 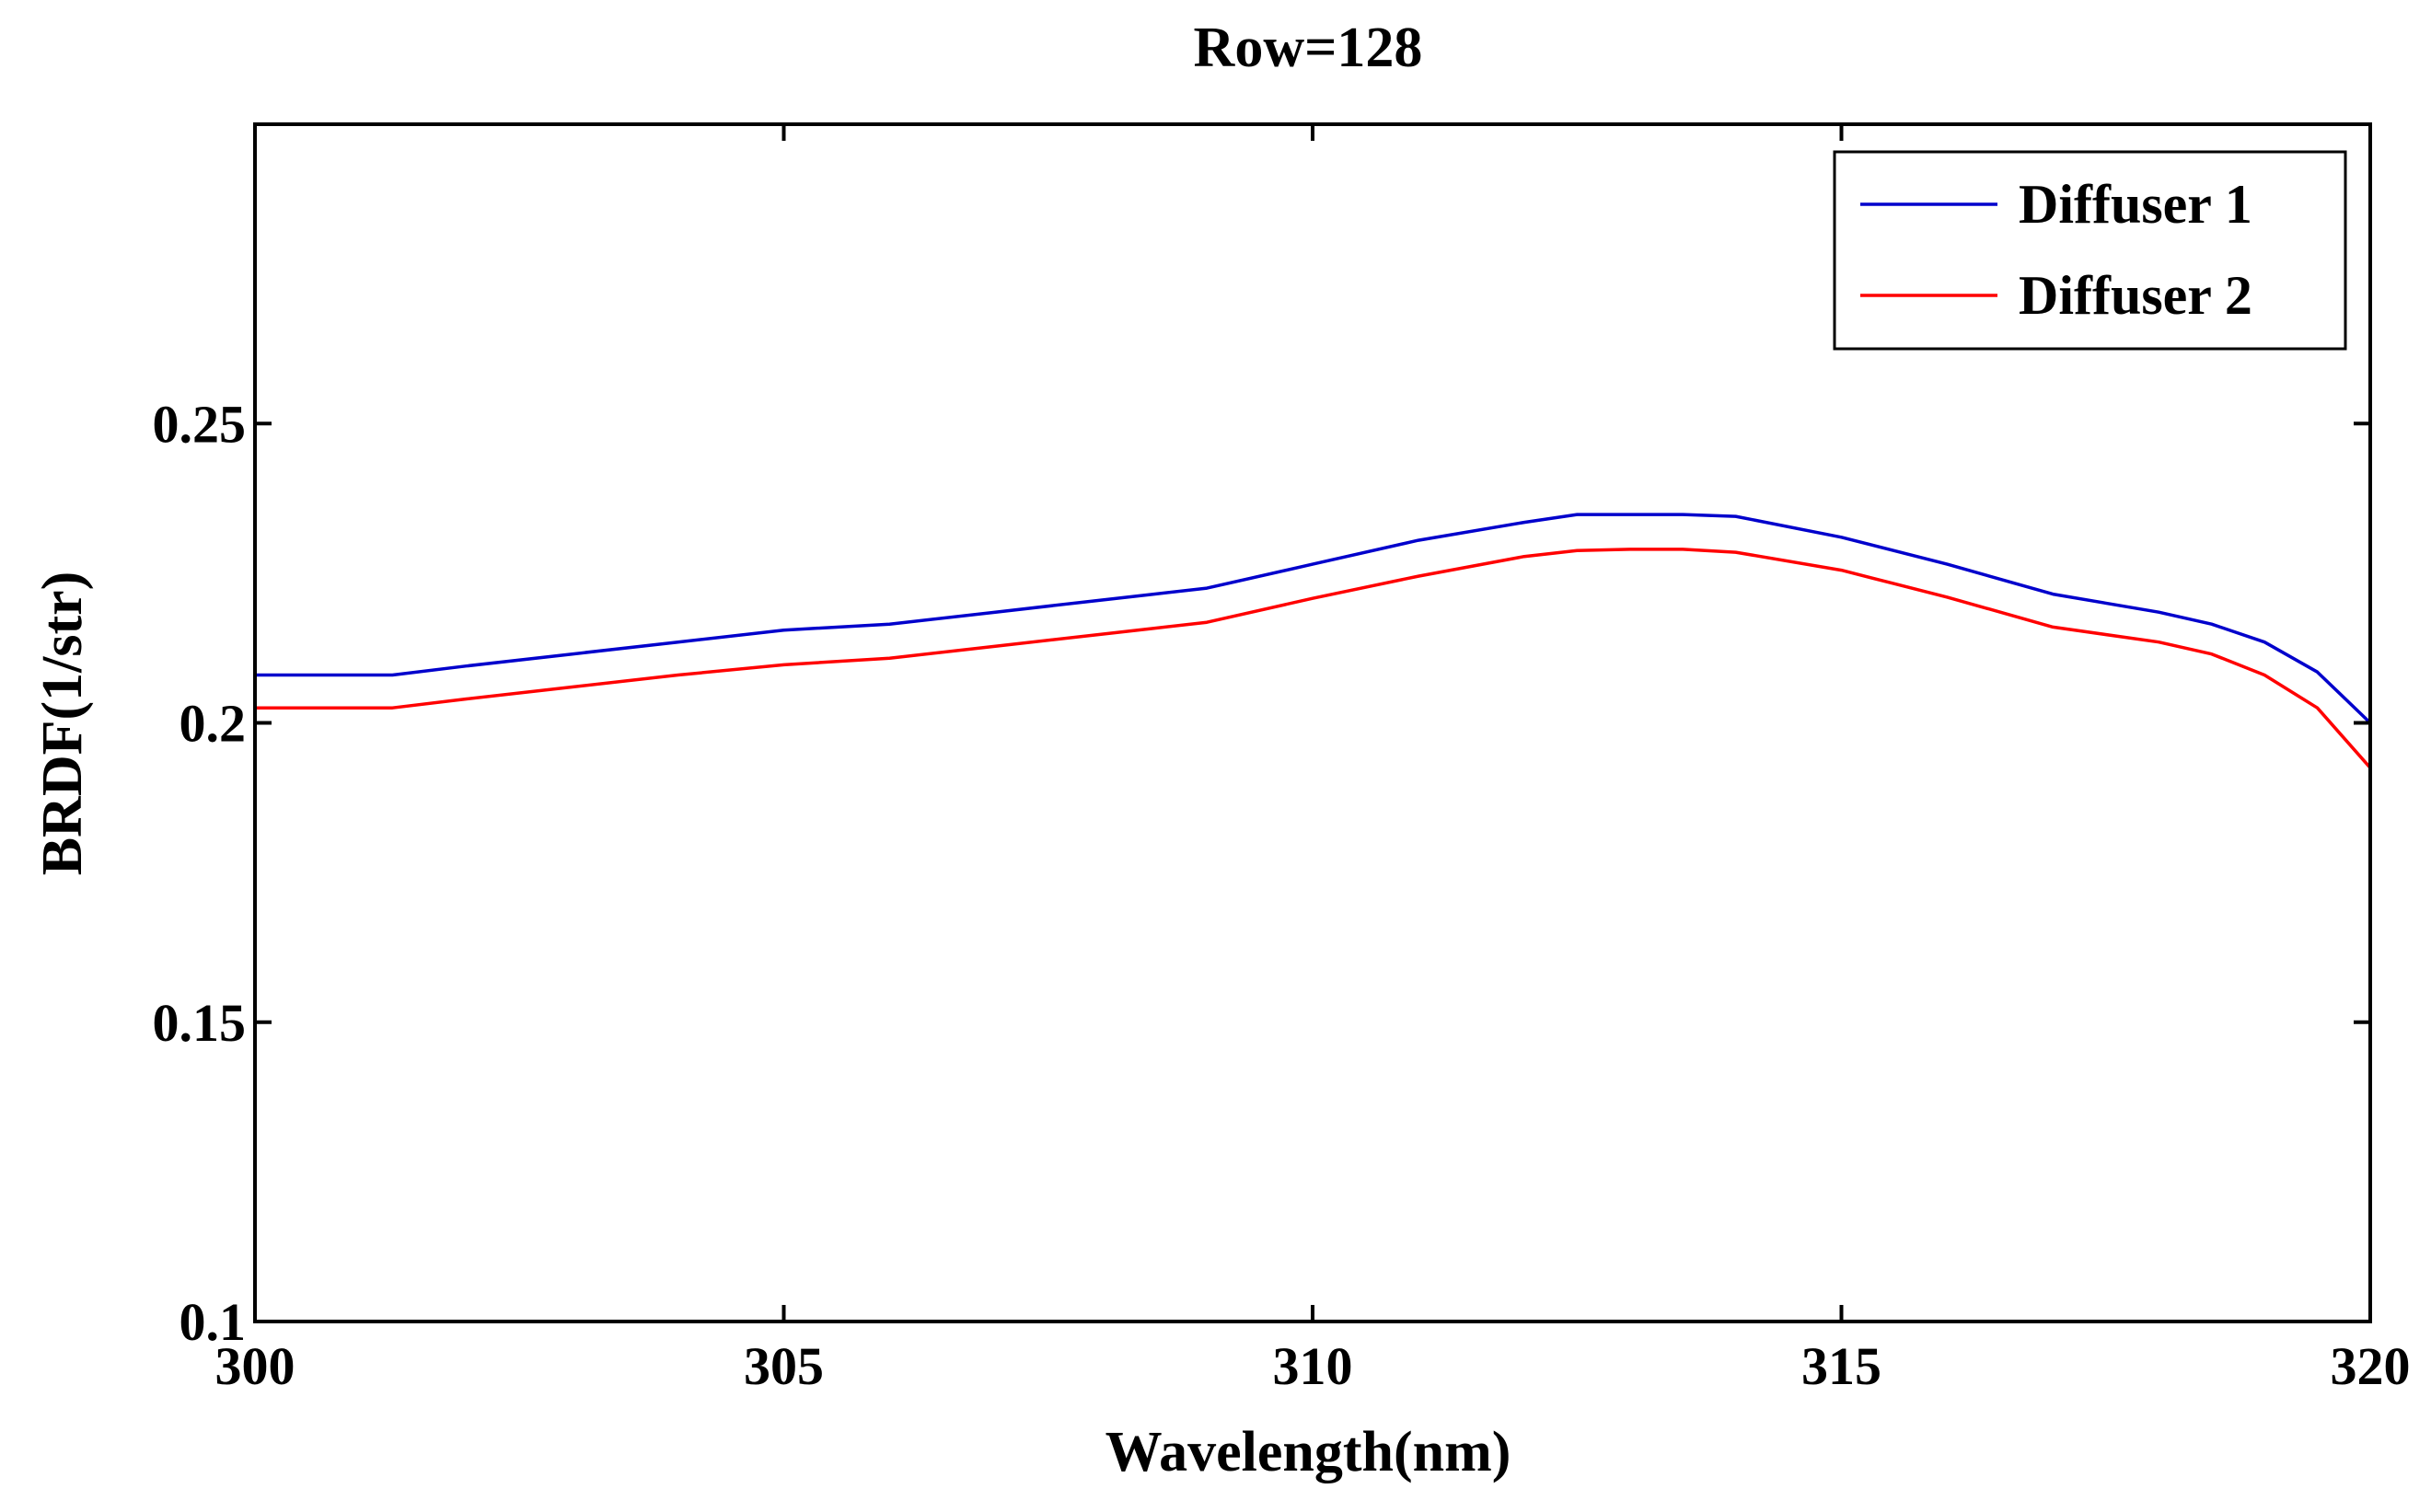 I want to click on x-tick-label: 300, so click(x=255, y=1366).